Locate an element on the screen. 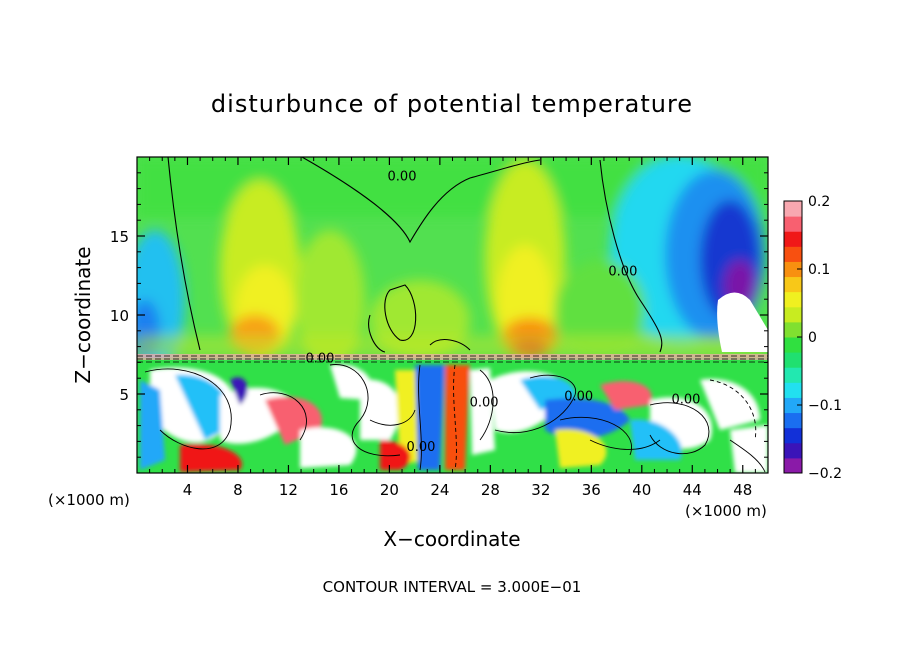  x-tick-label: 8 is located at coordinates (238, 490).